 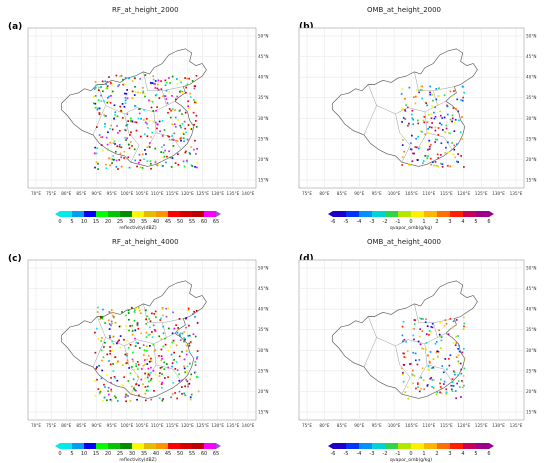 I want to click on colorbar-tick: 3, so click(x=449, y=222).